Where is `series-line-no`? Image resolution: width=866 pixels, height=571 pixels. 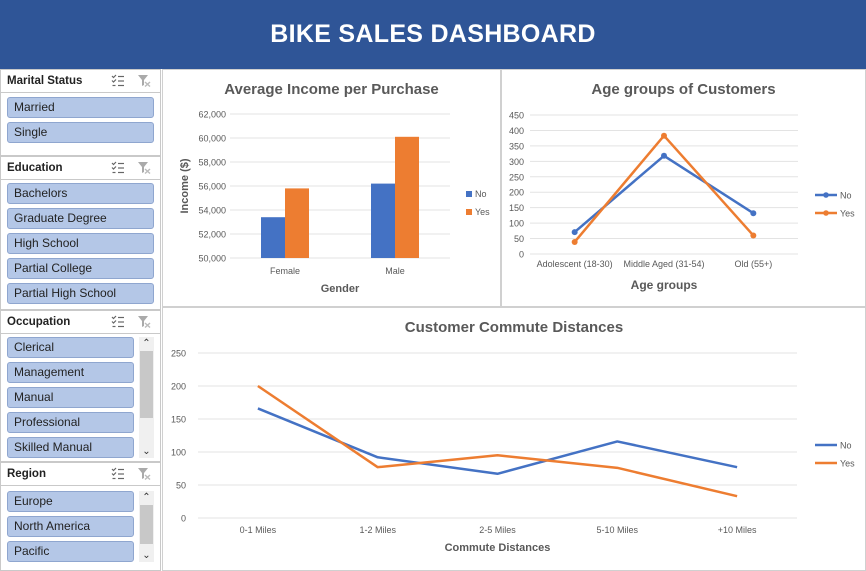 series-line-no is located at coordinates (664, 194).